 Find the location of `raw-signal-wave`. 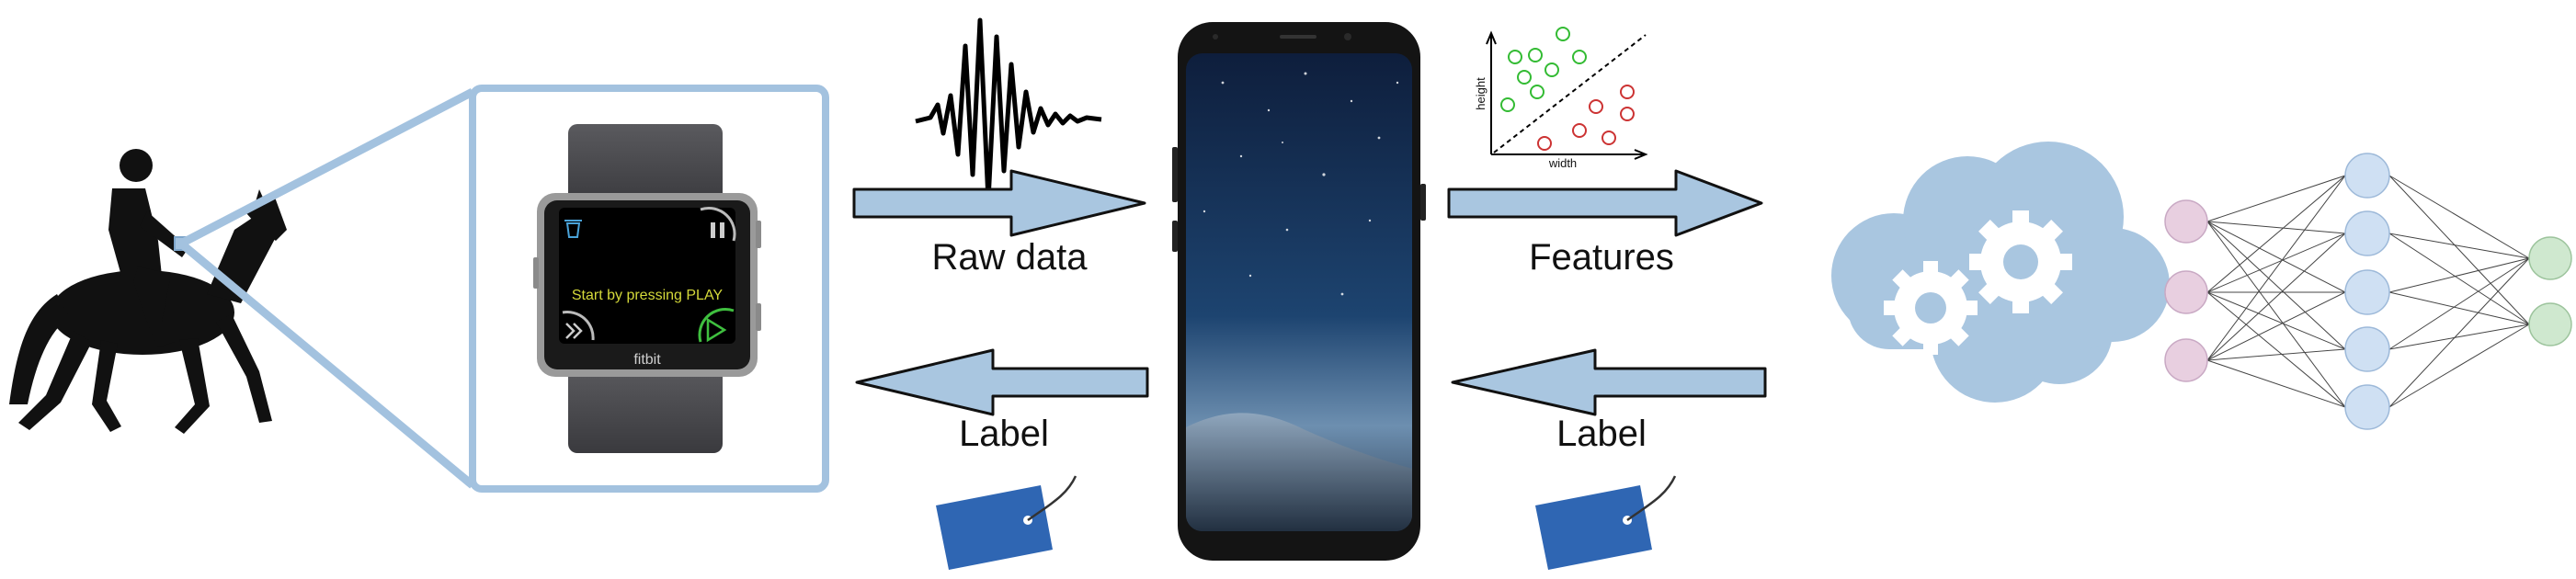

raw-signal-wave is located at coordinates (1008, 110).